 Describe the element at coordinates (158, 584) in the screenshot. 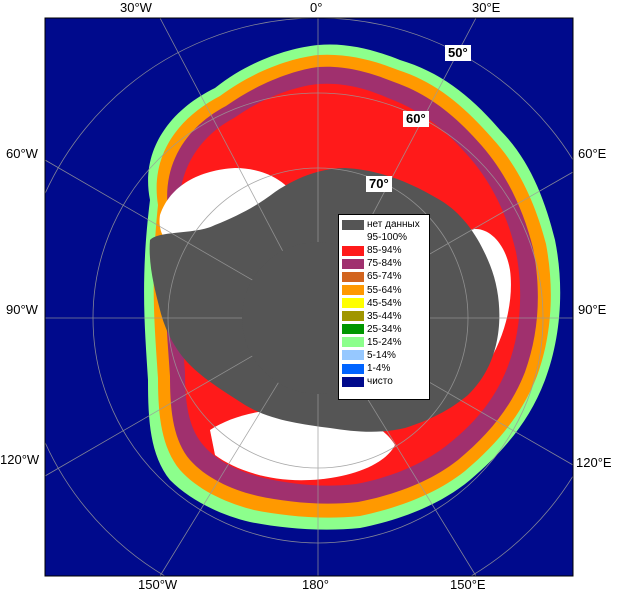

I see `longitude-label-150w: 150°W` at that location.